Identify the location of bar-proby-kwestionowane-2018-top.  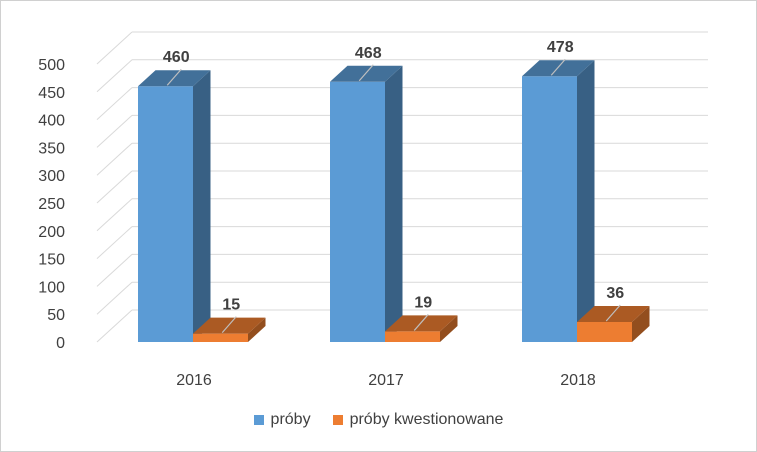
(613, 313).